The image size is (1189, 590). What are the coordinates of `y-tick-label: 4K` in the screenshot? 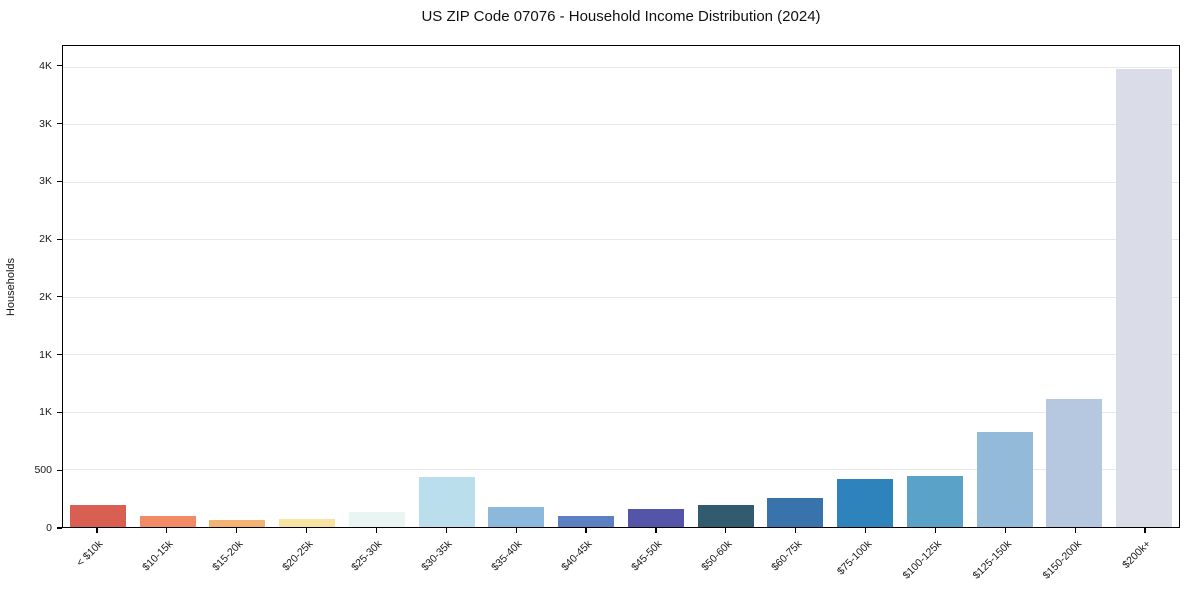 It's located at (45, 65).